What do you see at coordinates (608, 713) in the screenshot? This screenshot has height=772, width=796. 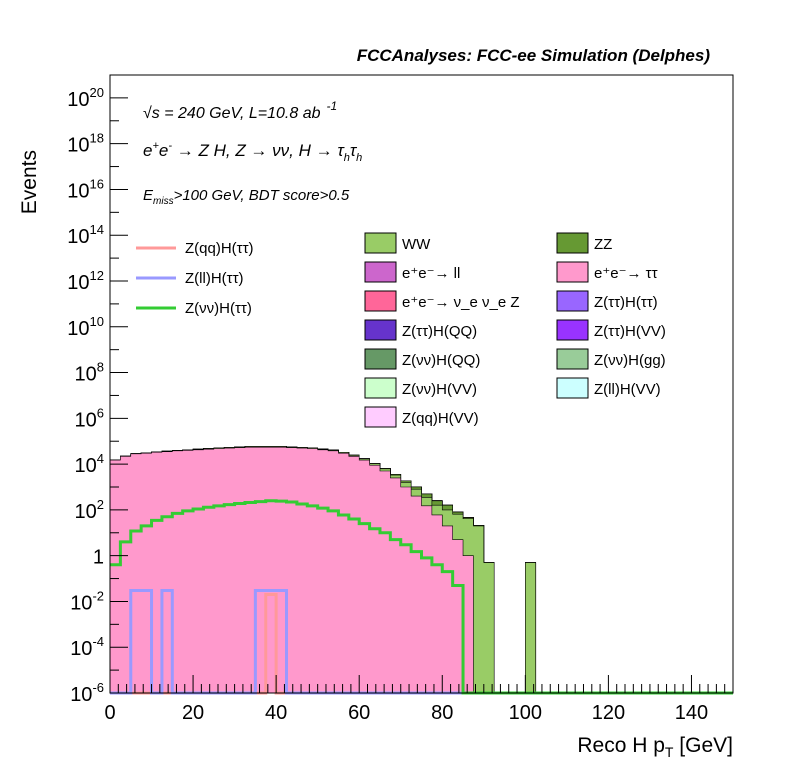 I see `x-tick-label-6: 120` at bounding box center [608, 713].